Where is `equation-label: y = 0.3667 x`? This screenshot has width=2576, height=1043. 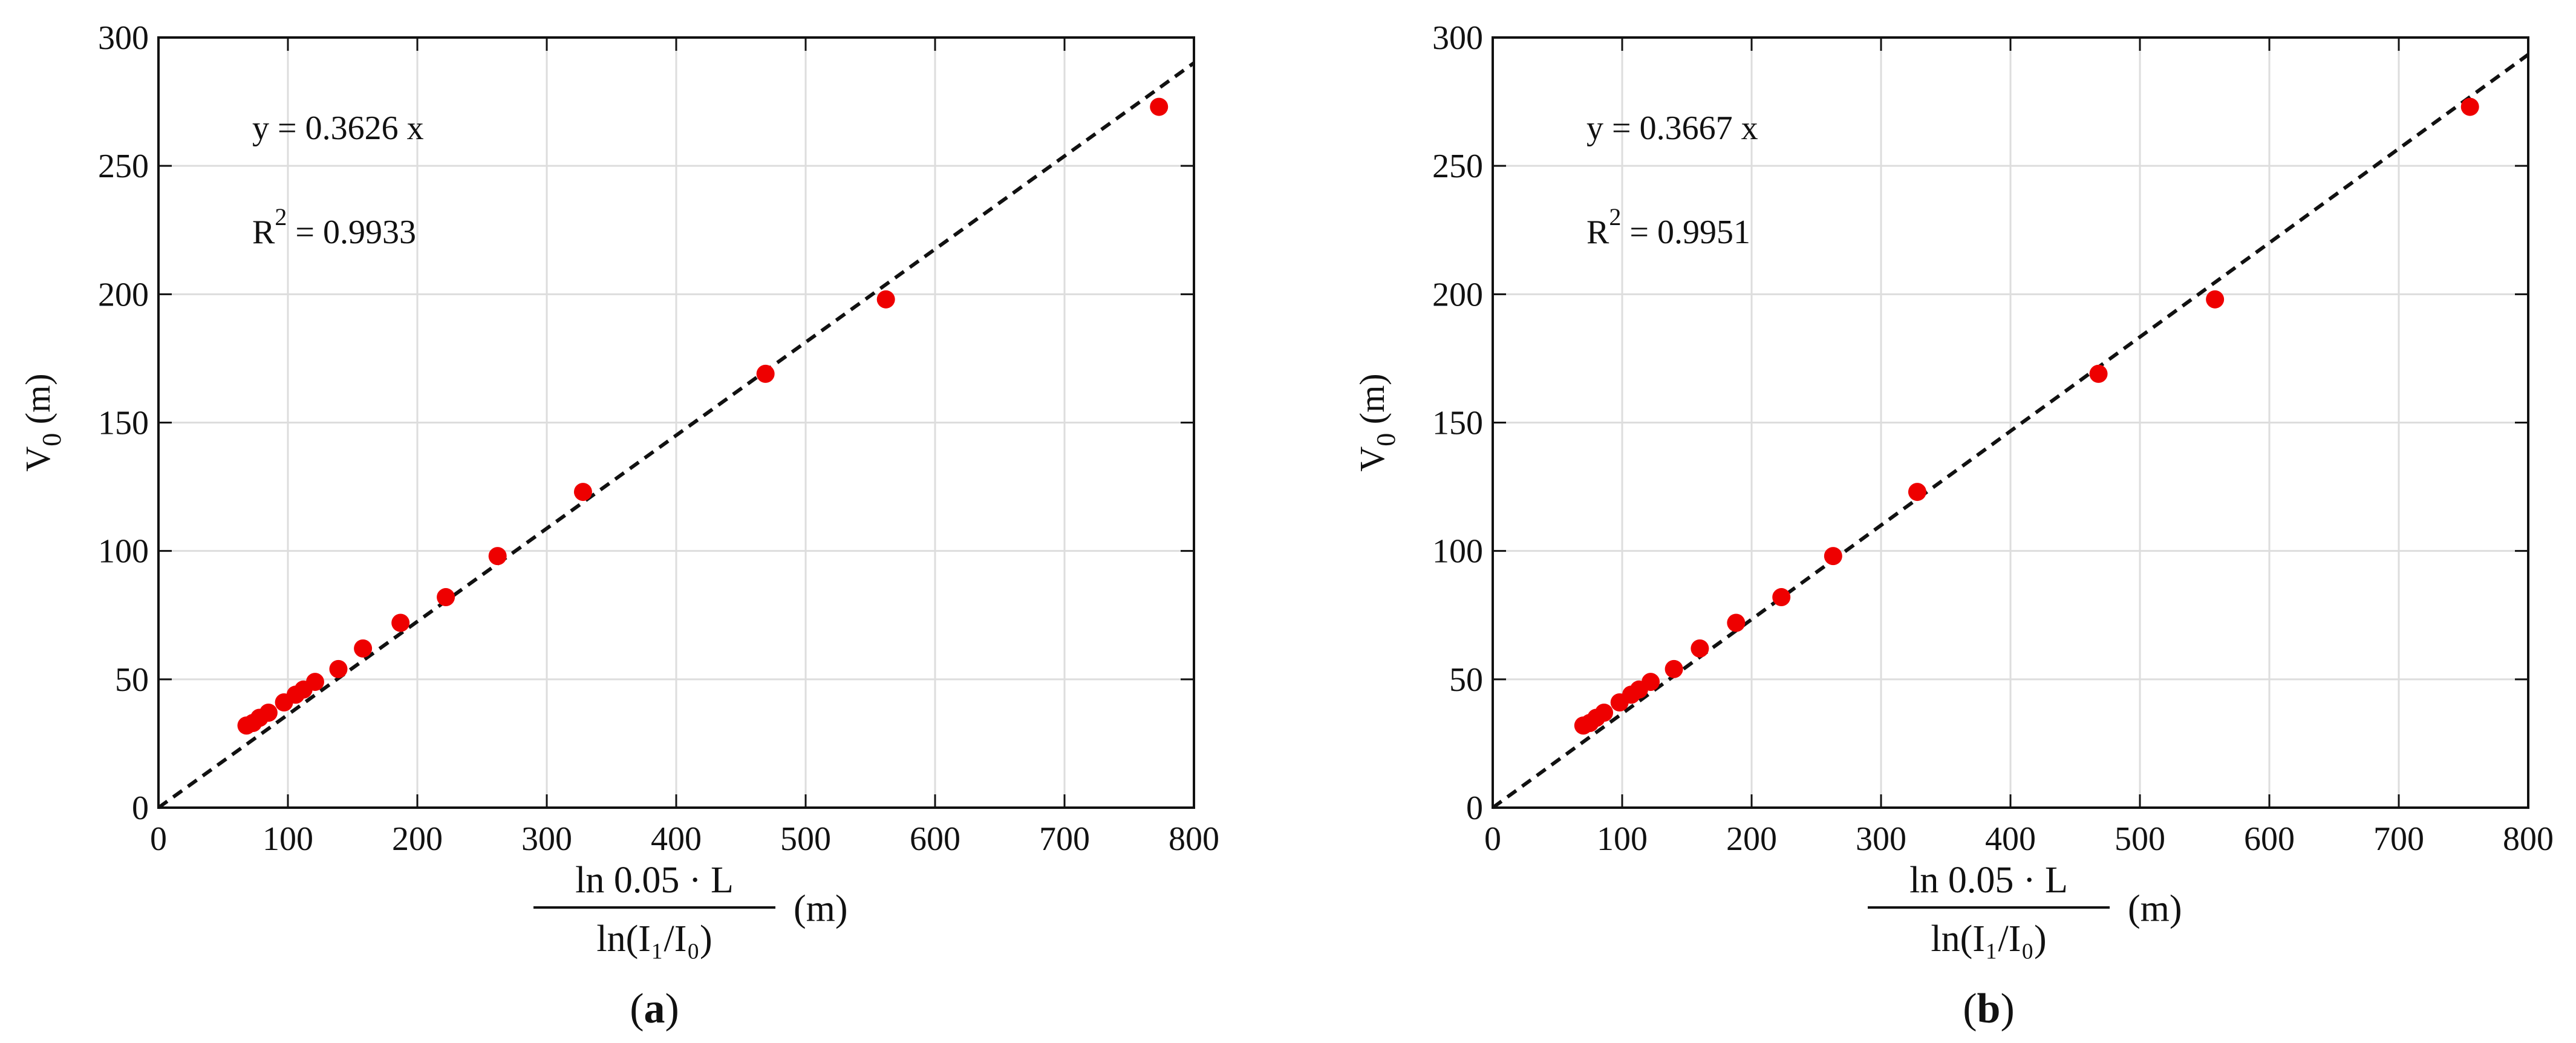 equation-label: y = 0.3667 x is located at coordinates (1672, 129).